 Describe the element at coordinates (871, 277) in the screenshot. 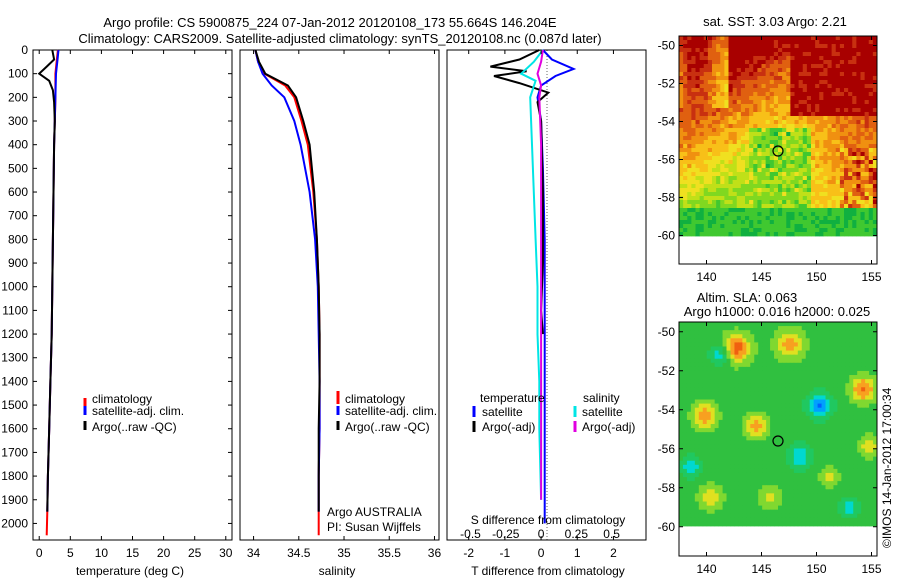

I see `sst-lon-tick-label: 155` at that location.